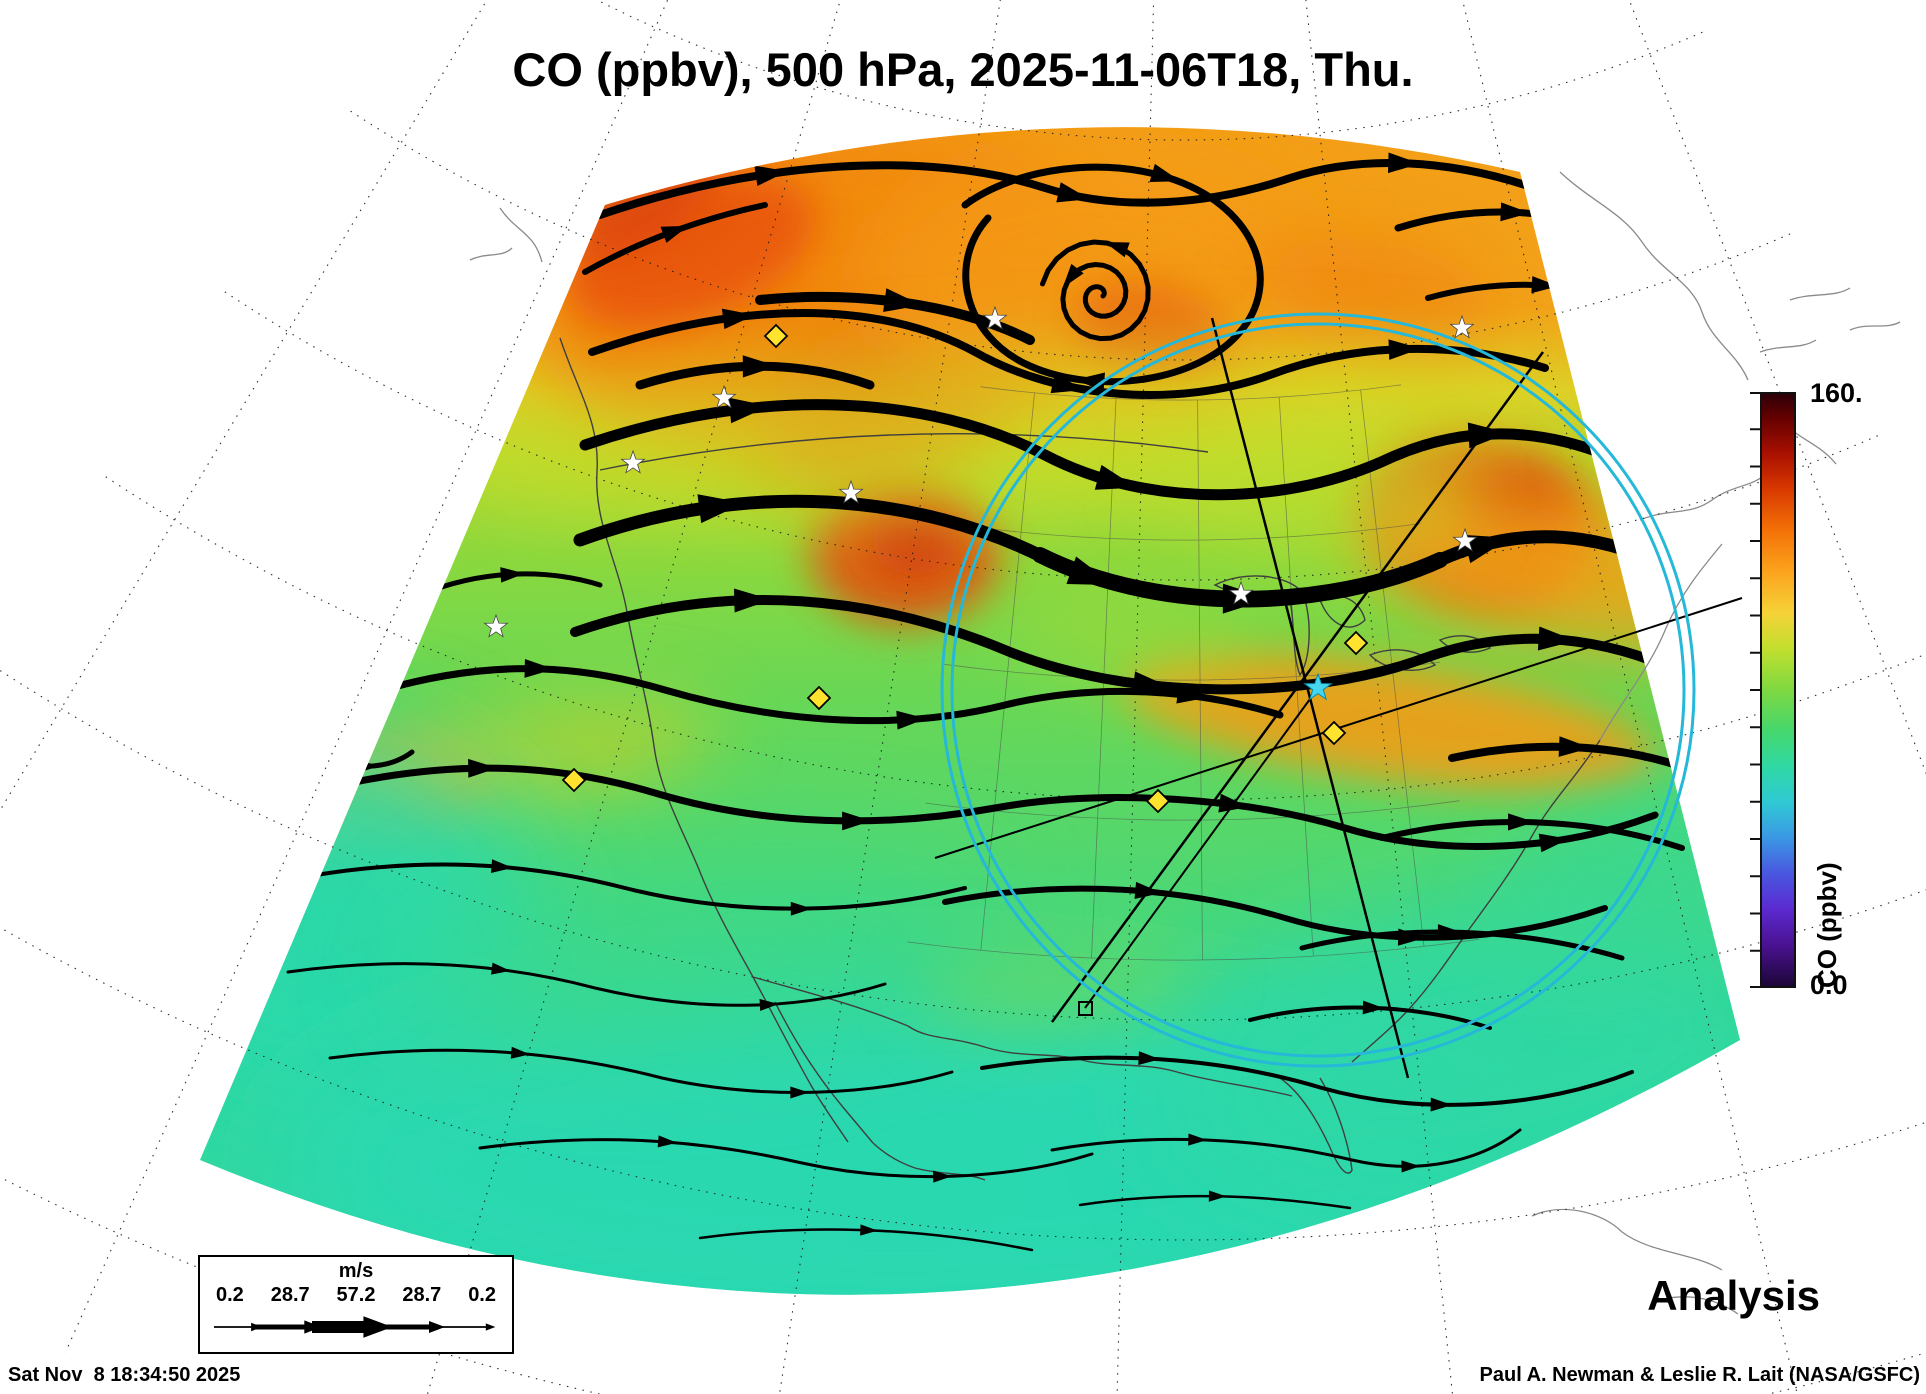 This screenshot has width=1926, height=1394. I want to click on generation-timestamp: Sat Nov 8 18:34:50 2025, so click(124, 1375).